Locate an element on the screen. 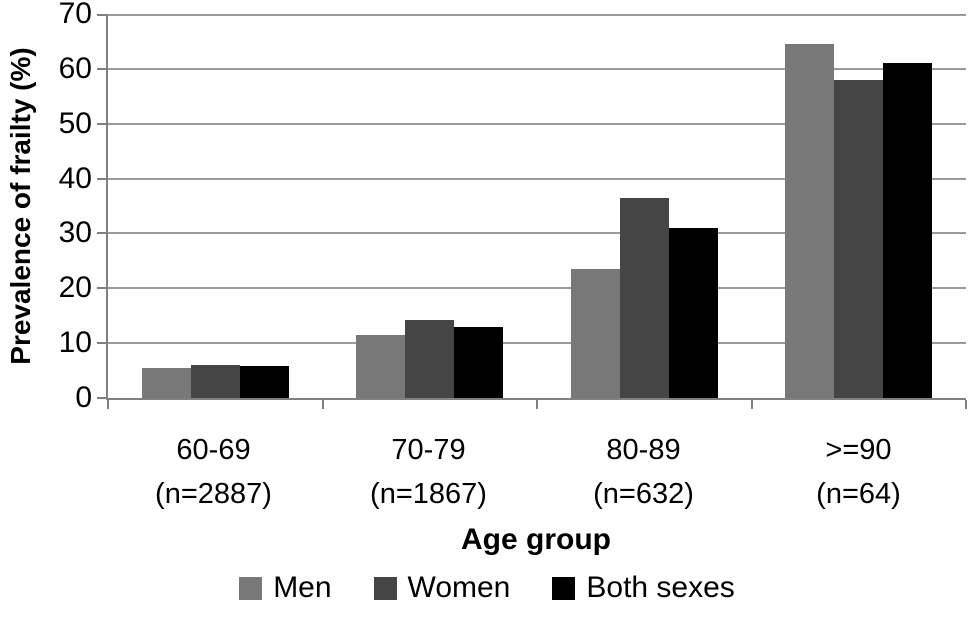  x-label-80-89: 80-89 (n=632) is located at coordinates (643, 472).